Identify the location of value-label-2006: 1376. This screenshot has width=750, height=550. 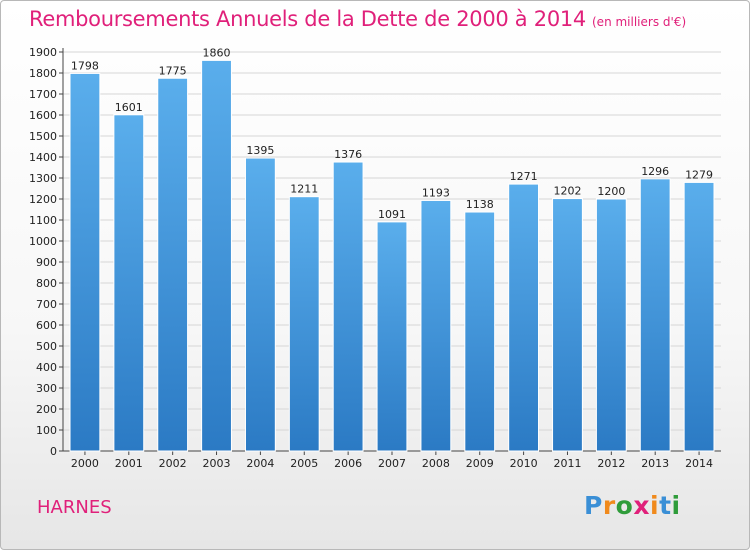
(348, 154).